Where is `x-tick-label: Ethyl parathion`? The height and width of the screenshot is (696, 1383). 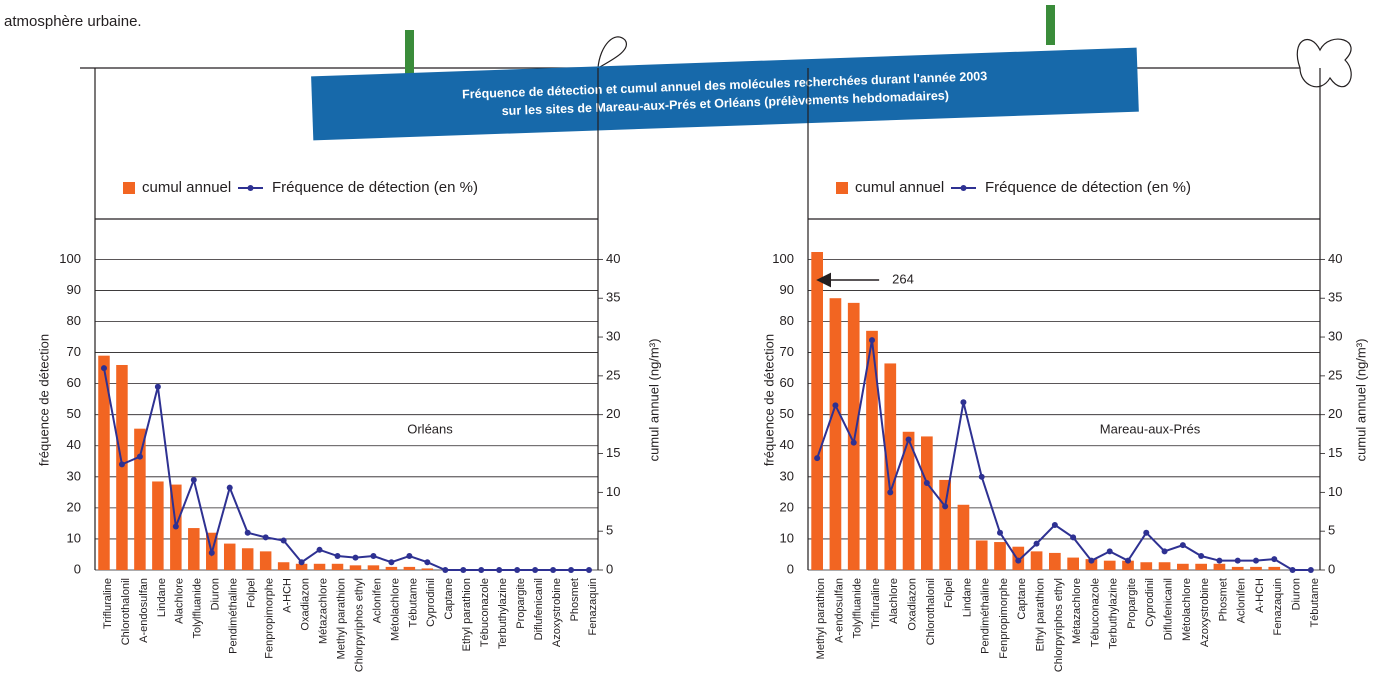
x-tick-label: Ethyl parathion is located at coordinates (467, 614).